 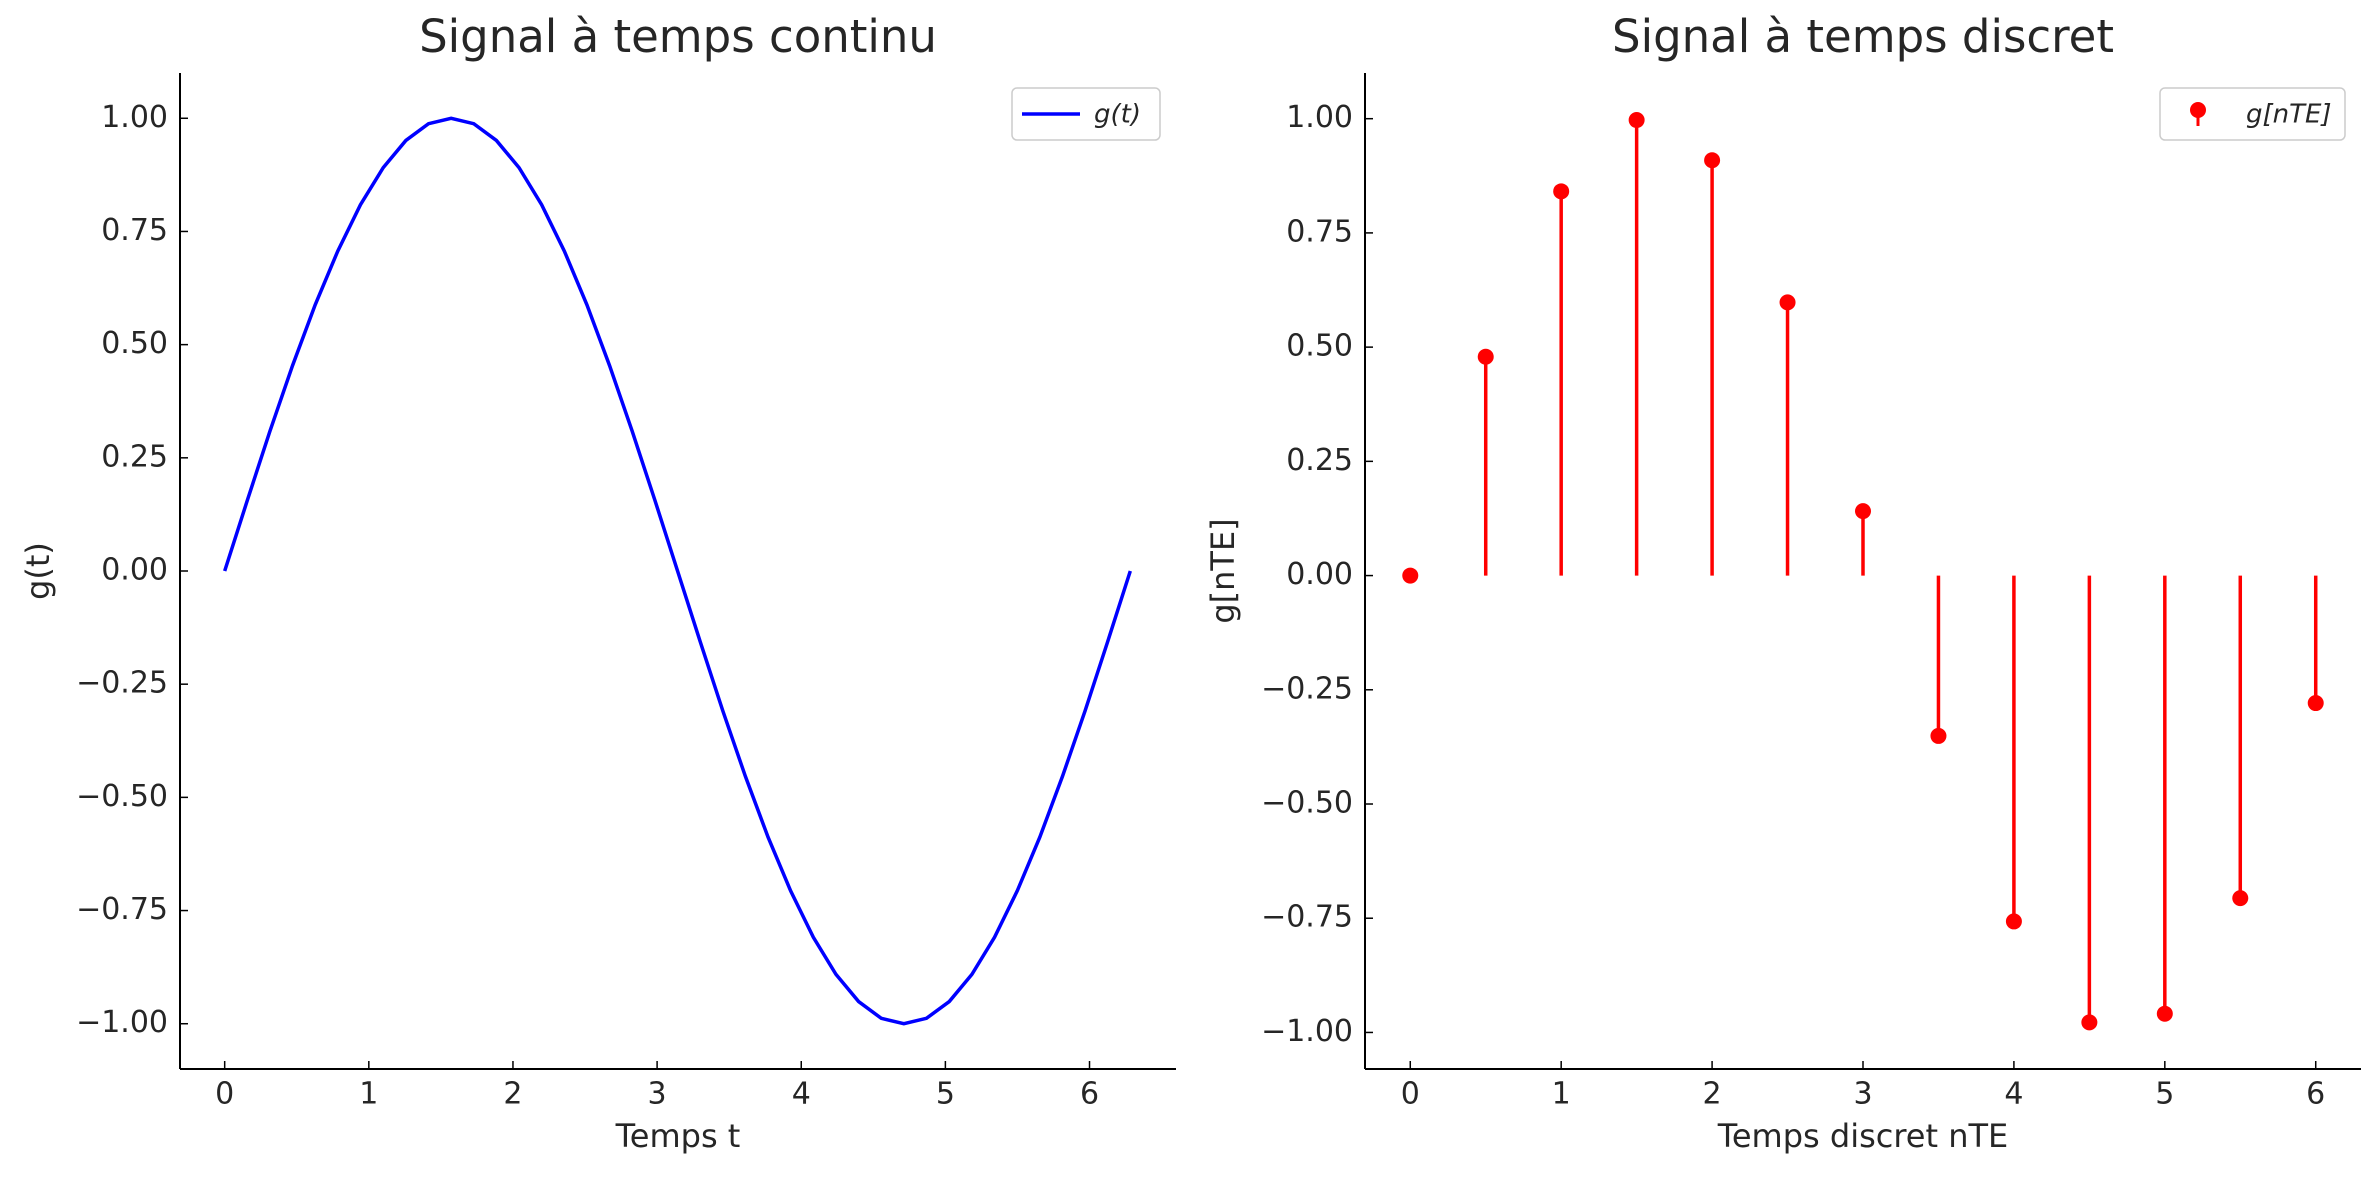 What do you see at coordinates (1223, 570) in the screenshot?
I see `y-axis-label: g[nTE]` at bounding box center [1223, 570].